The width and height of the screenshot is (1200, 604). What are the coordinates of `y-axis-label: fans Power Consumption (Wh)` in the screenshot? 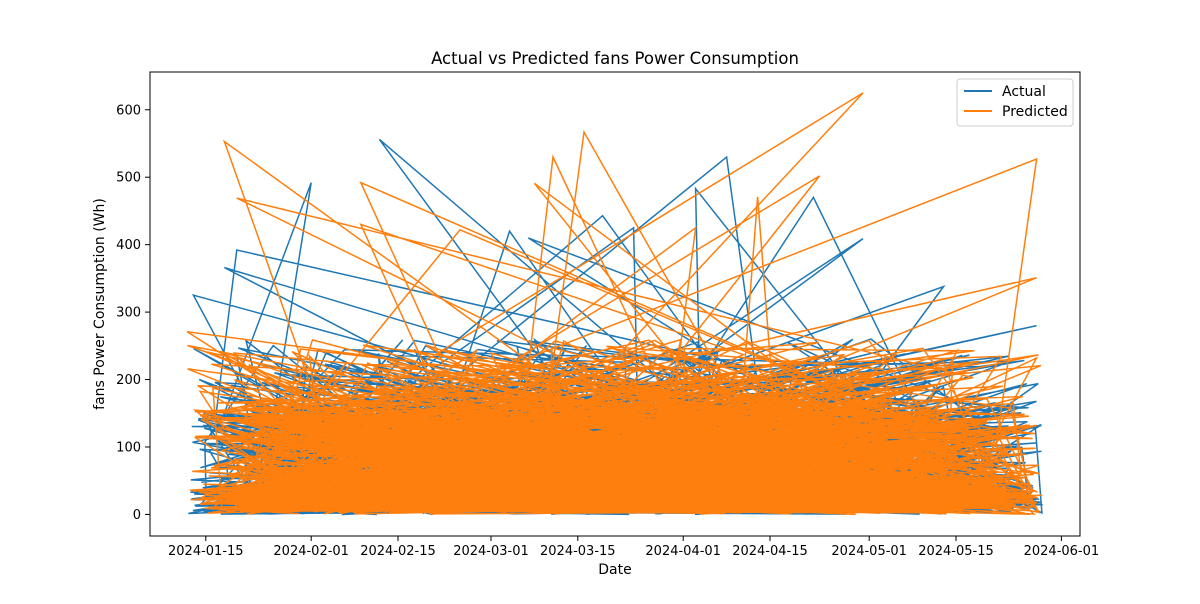 It's located at (100, 304).